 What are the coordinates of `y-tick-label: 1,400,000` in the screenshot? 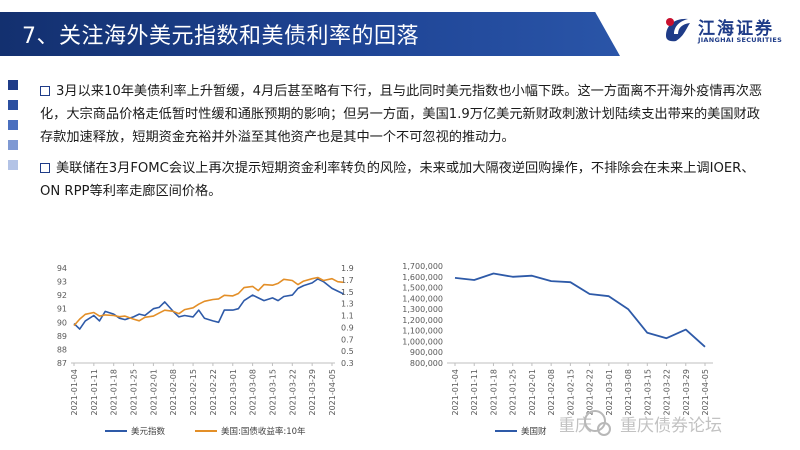 It's located at (422, 298).